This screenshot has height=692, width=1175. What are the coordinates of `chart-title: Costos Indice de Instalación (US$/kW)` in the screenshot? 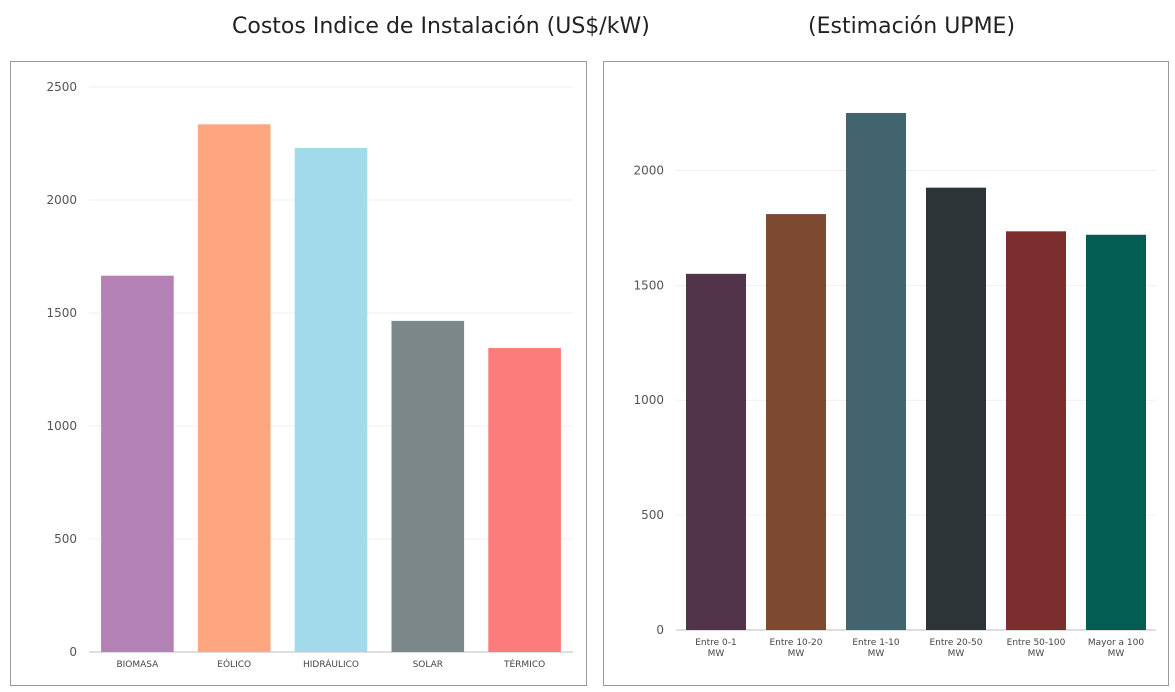 It's located at (441, 26).